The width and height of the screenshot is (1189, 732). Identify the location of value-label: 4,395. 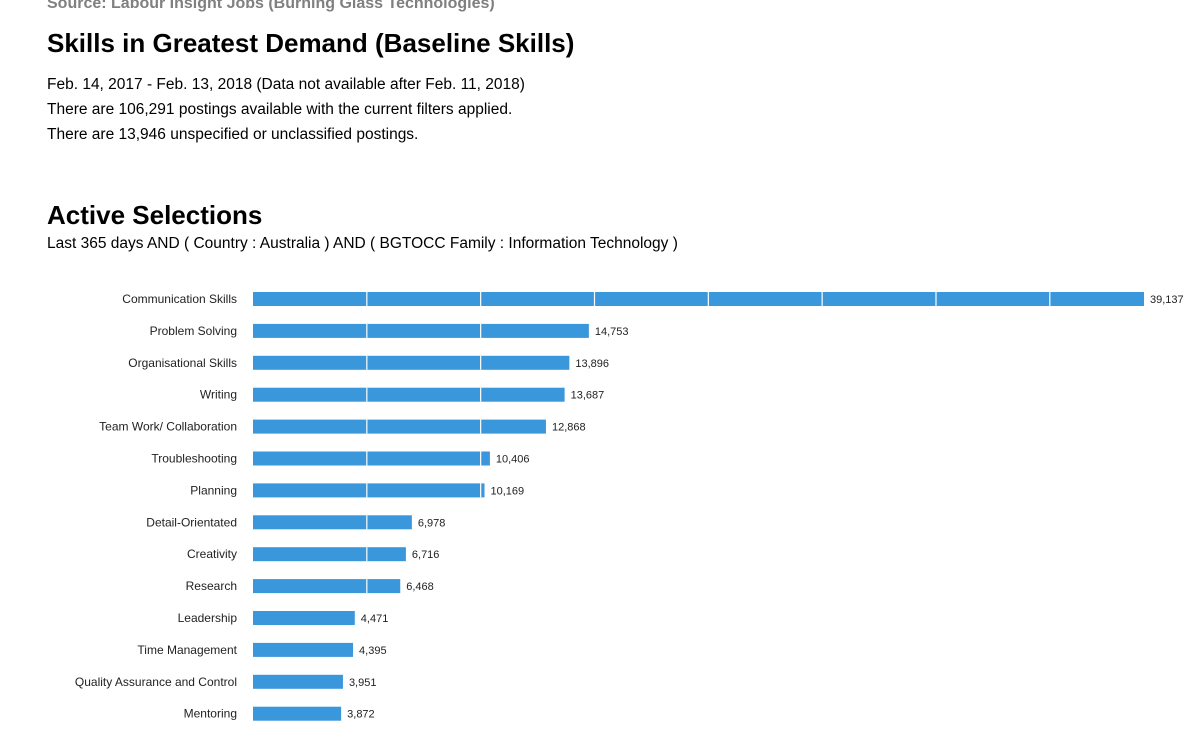
(373, 651).